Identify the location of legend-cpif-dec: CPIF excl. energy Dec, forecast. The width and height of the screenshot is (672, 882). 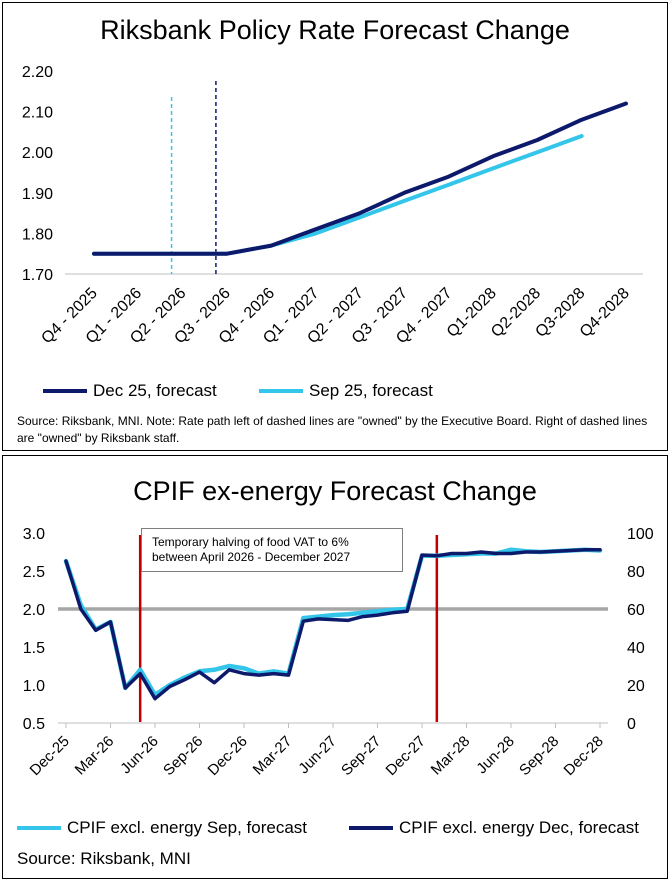
(494, 828).